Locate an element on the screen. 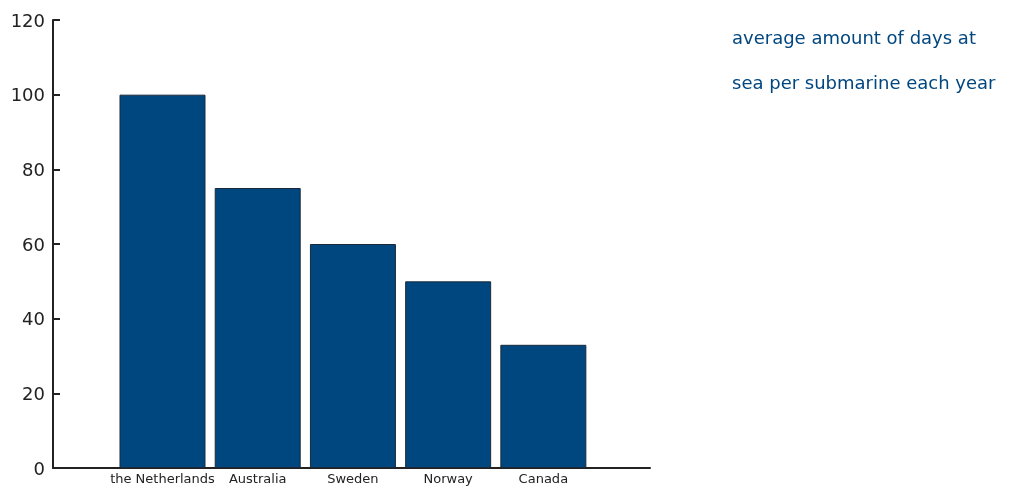  y-tick-label: 60 is located at coordinates (33, 244).